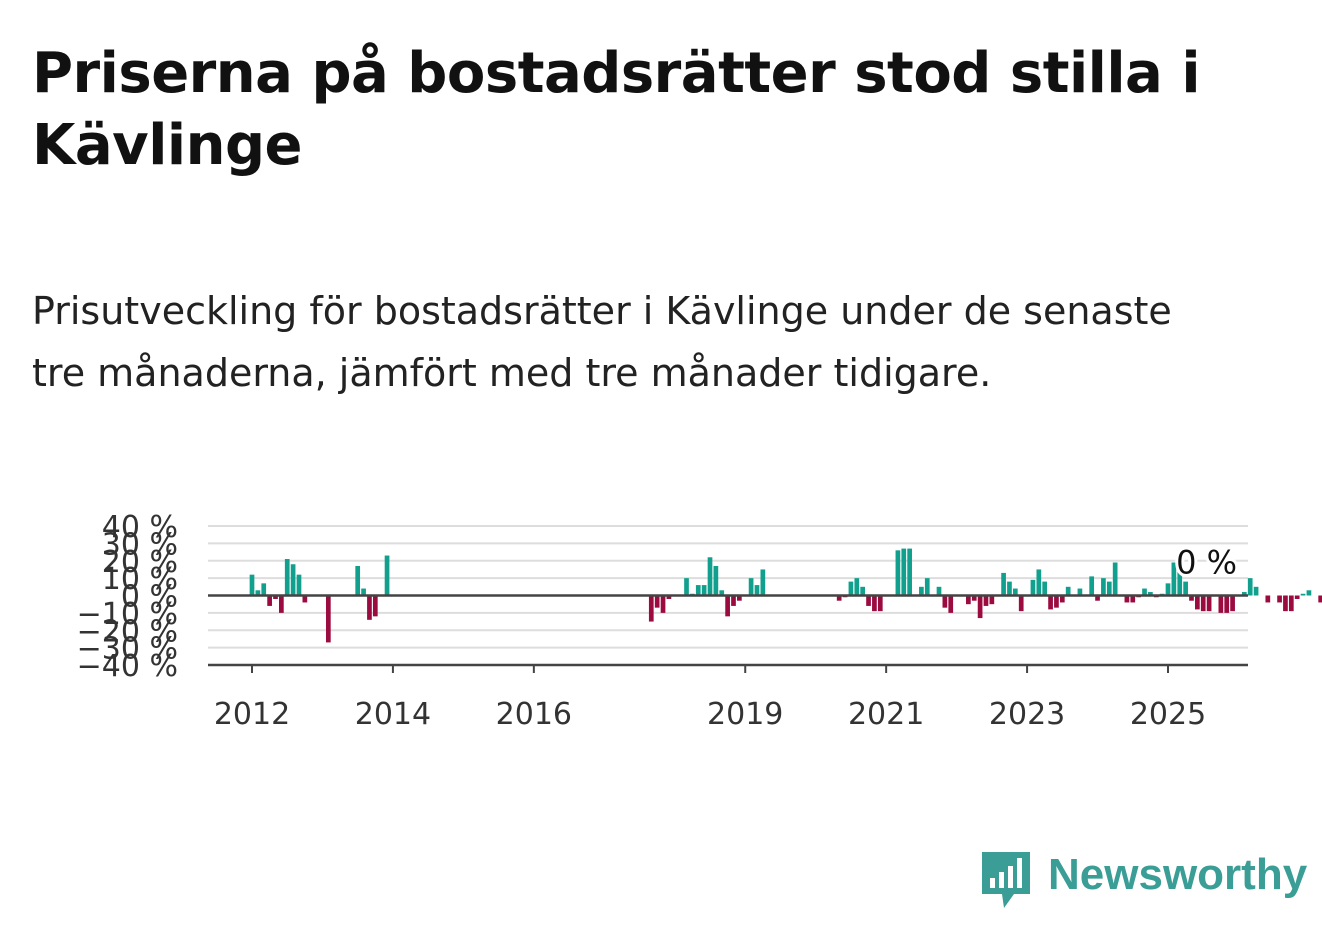 The width and height of the screenshot is (1322, 939). I want to click on last-value-label: 0 %, so click(1206, 563).